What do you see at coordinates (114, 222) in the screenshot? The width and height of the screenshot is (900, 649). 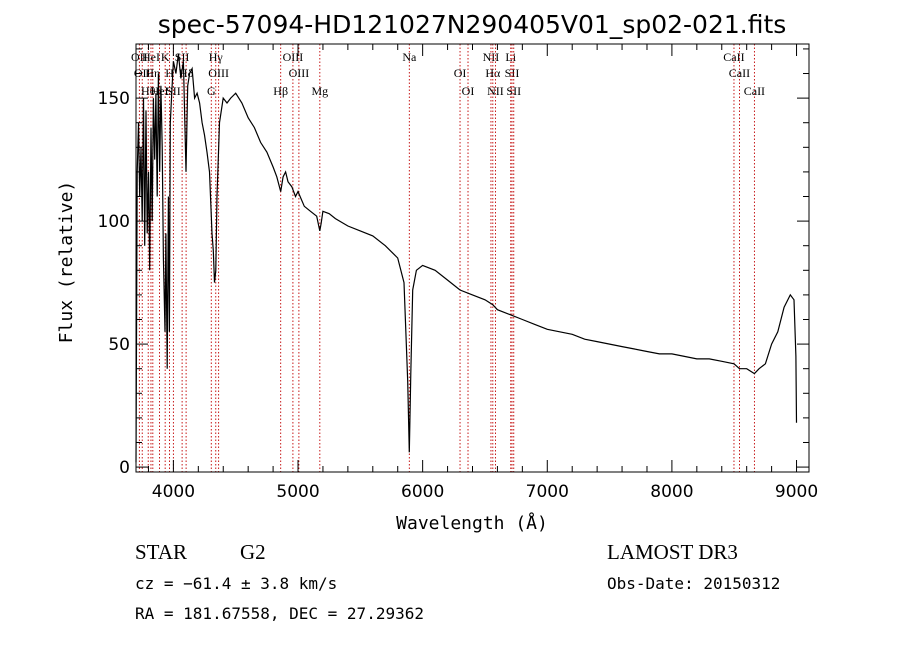 I see `y-tick-label: 100` at bounding box center [114, 222].